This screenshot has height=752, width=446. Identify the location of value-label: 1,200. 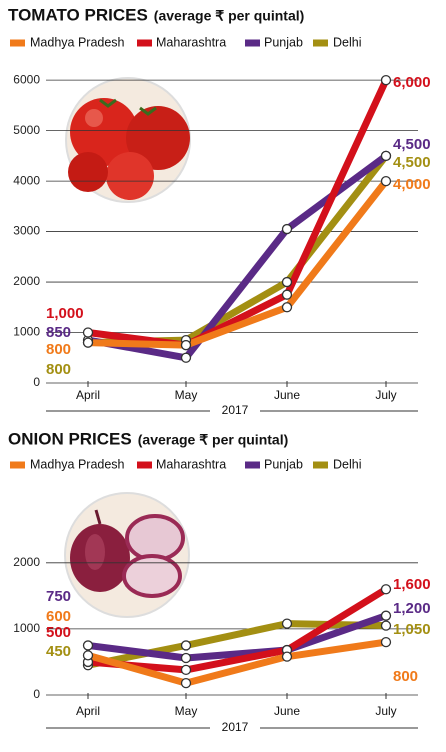
(412, 608).